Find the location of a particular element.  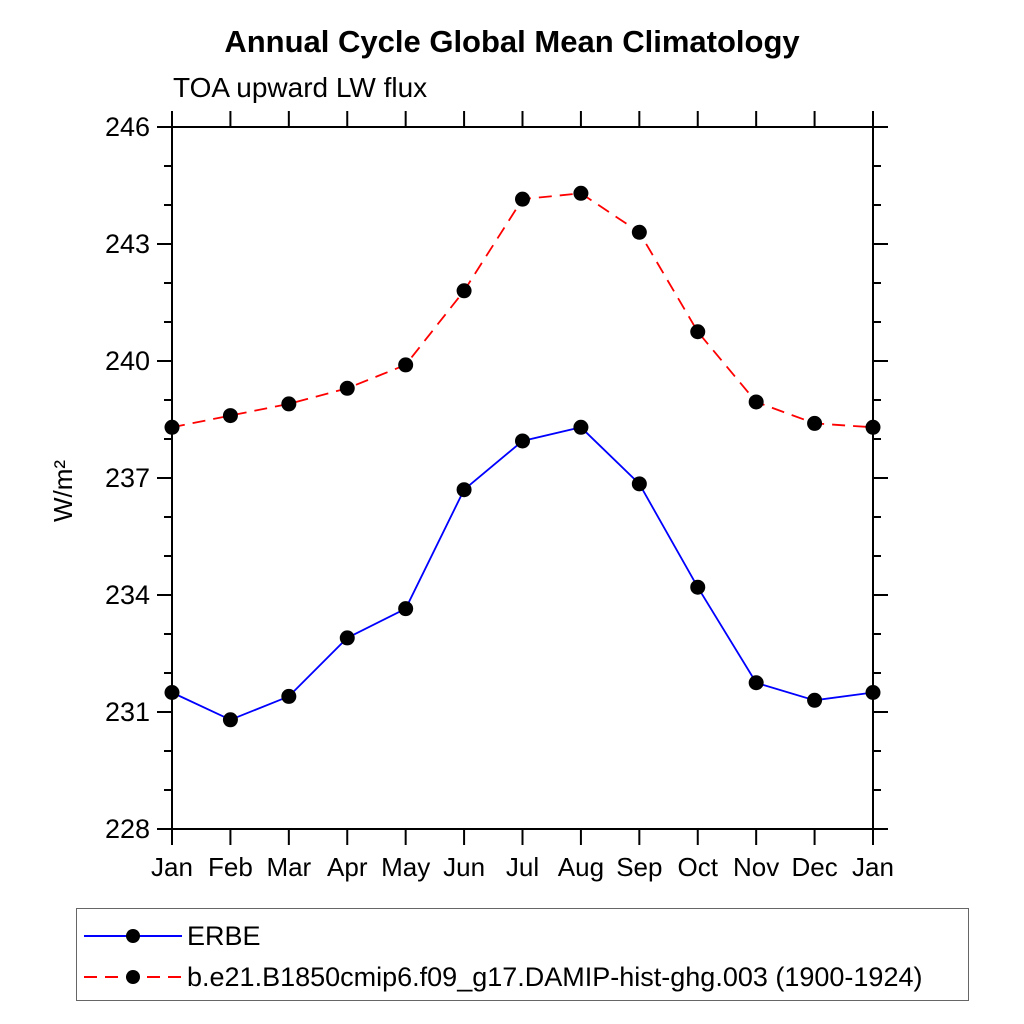

x-axis-tick-label: Sep is located at coordinates (639, 867).